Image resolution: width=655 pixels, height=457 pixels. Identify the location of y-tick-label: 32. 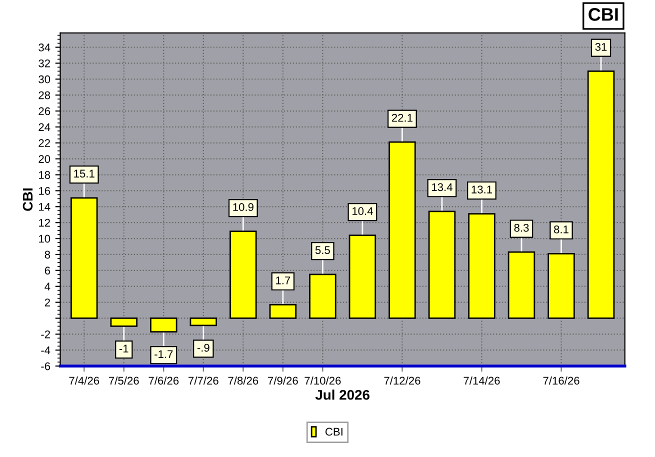
(44, 63).